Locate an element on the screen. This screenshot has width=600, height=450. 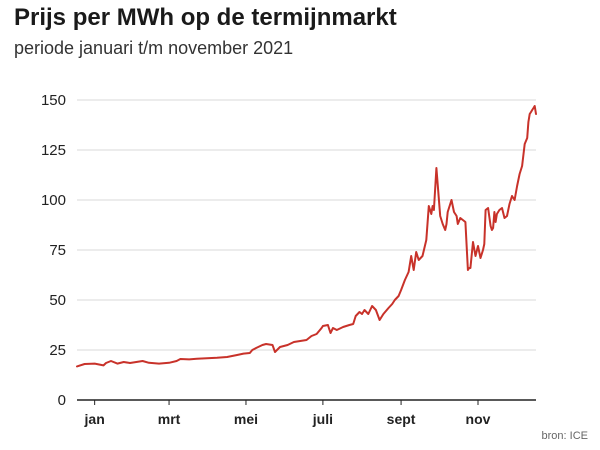
x-tick-label: nov is located at coordinates (478, 419).